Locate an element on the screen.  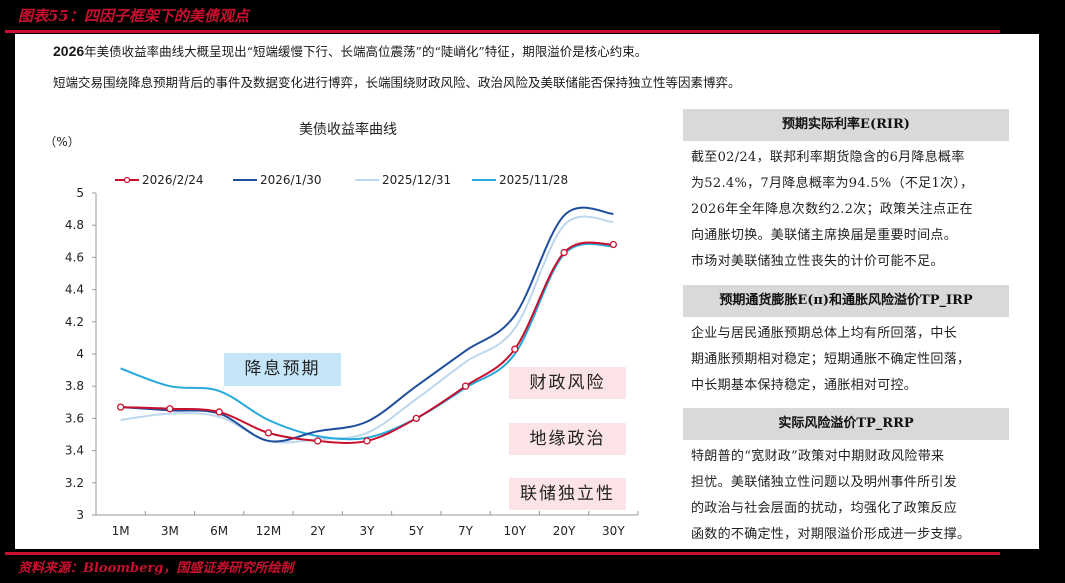
svg-text: 3.4 is located at coordinates (74, 451).